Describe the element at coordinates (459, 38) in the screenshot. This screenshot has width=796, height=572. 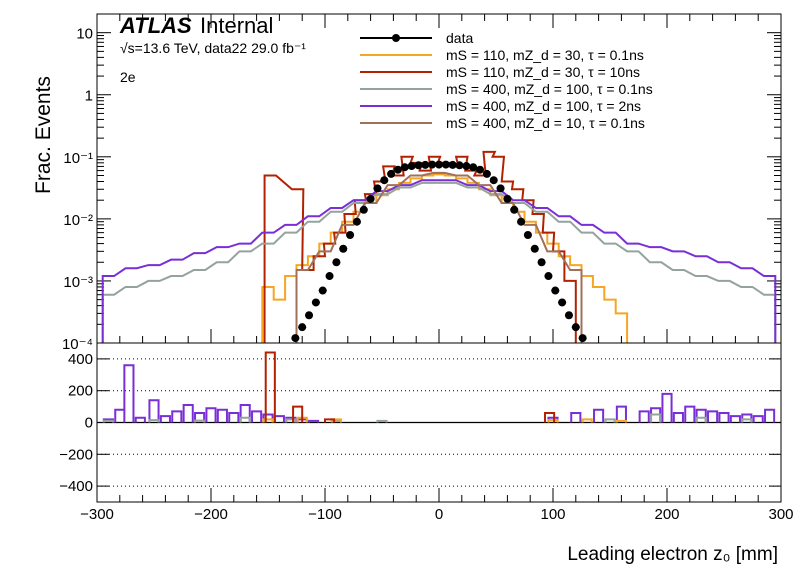
I see `legend-entry: data` at that location.